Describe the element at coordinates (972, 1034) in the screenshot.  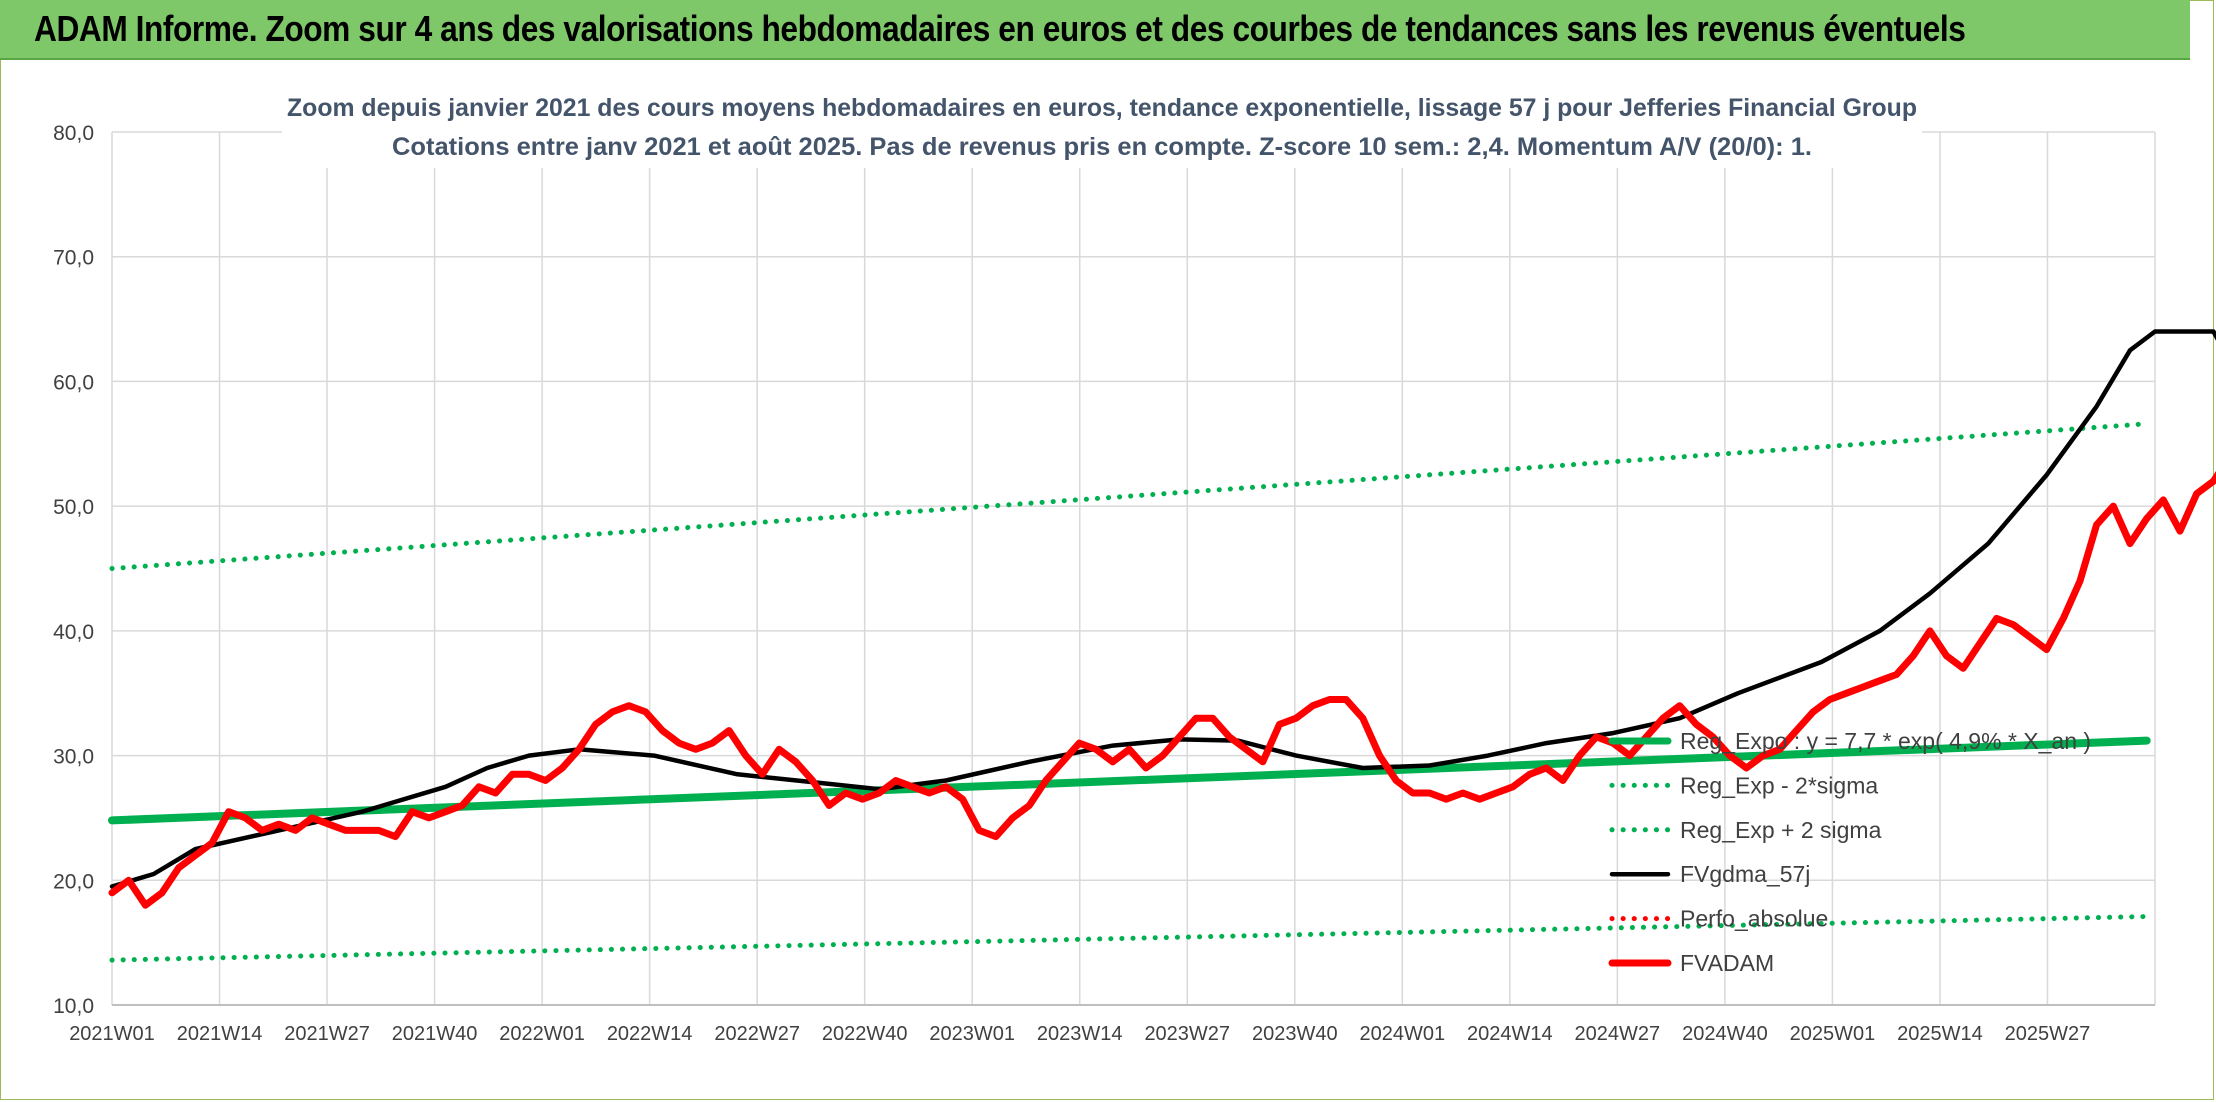
I see `x-tick-label: 2023W01` at that location.